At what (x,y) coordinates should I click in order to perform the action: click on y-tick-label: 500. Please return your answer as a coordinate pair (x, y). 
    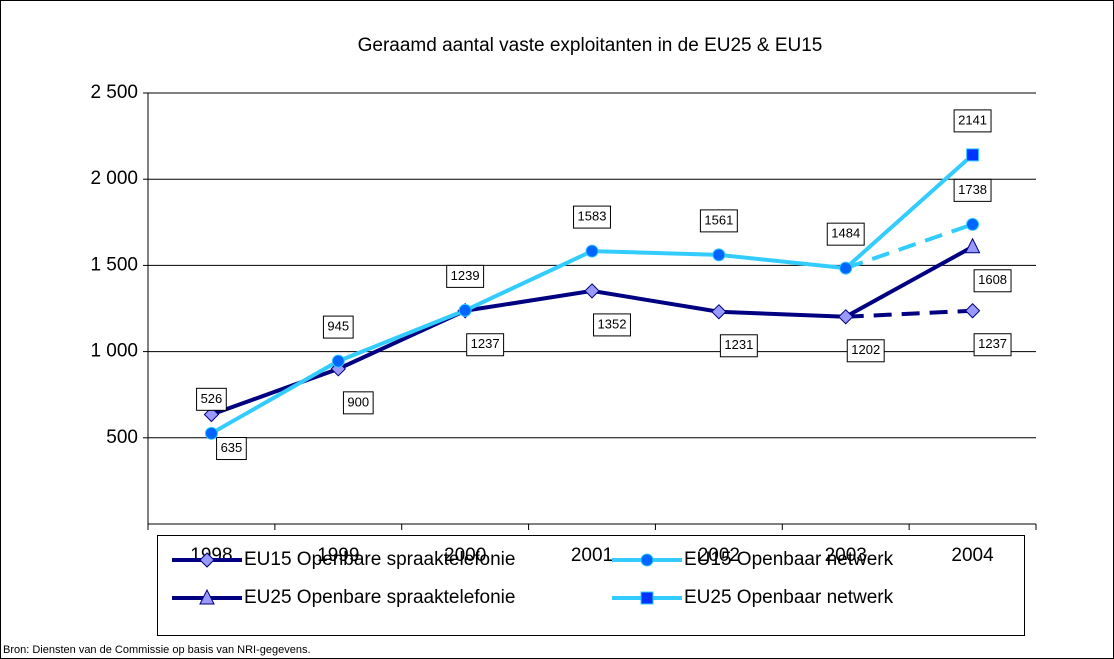
    Looking at the image, I should click on (122, 437).